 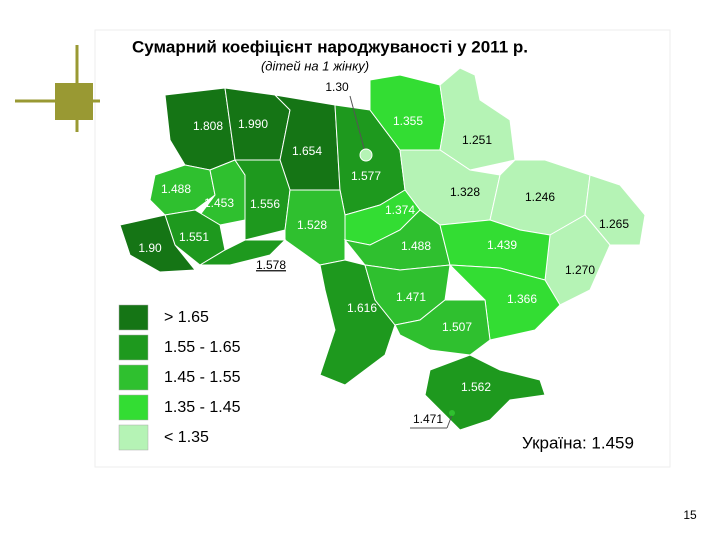 What do you see at coordinates (253, 124) in the screenshot?
I see `region-label: 1.990` at bounding box center [253, 124].